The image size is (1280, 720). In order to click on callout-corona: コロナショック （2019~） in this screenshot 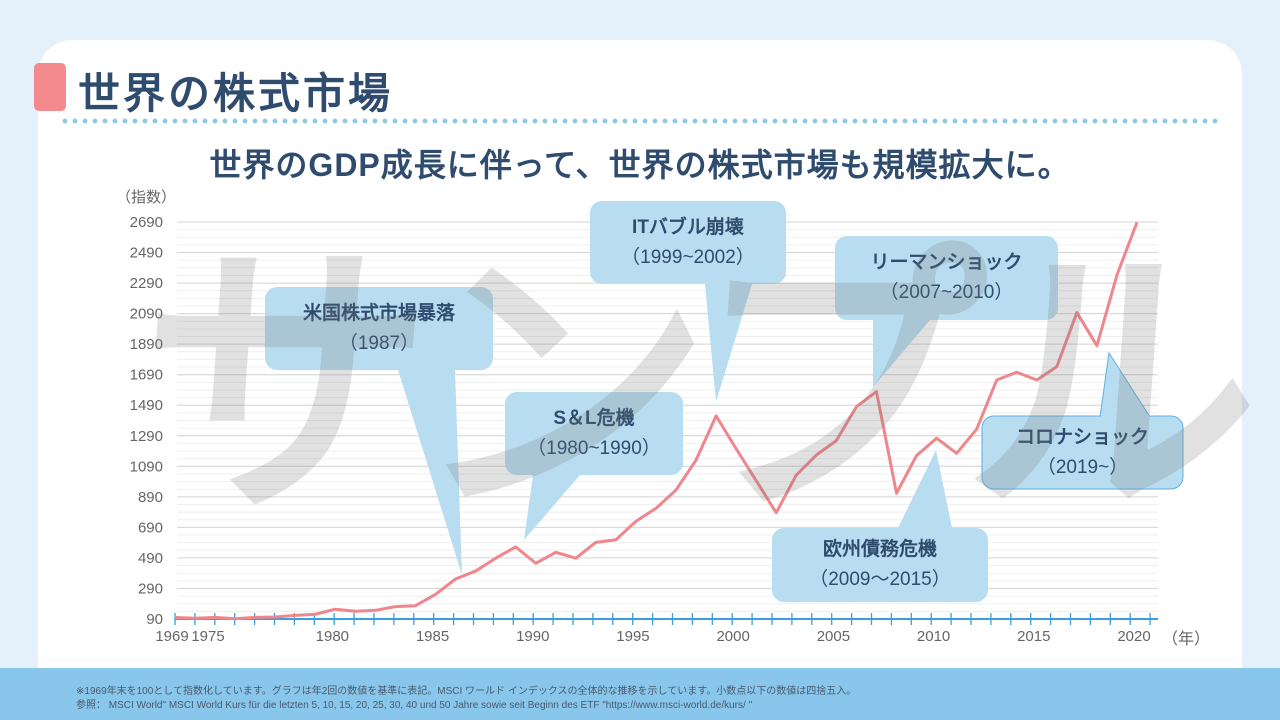, I will do `click(1082, 453)`.